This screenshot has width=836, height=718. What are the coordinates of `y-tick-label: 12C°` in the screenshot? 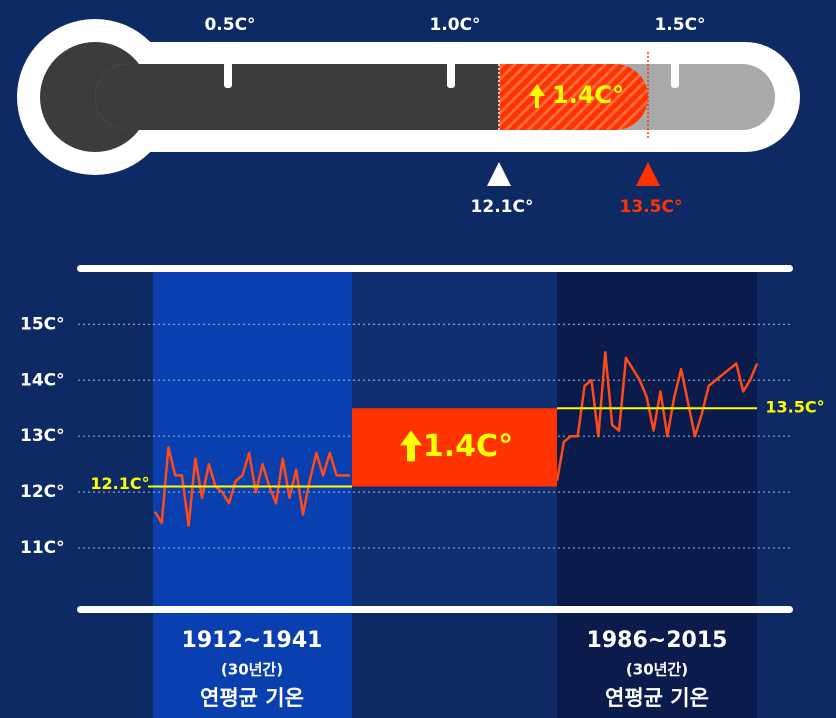 It's located at (42, 492).